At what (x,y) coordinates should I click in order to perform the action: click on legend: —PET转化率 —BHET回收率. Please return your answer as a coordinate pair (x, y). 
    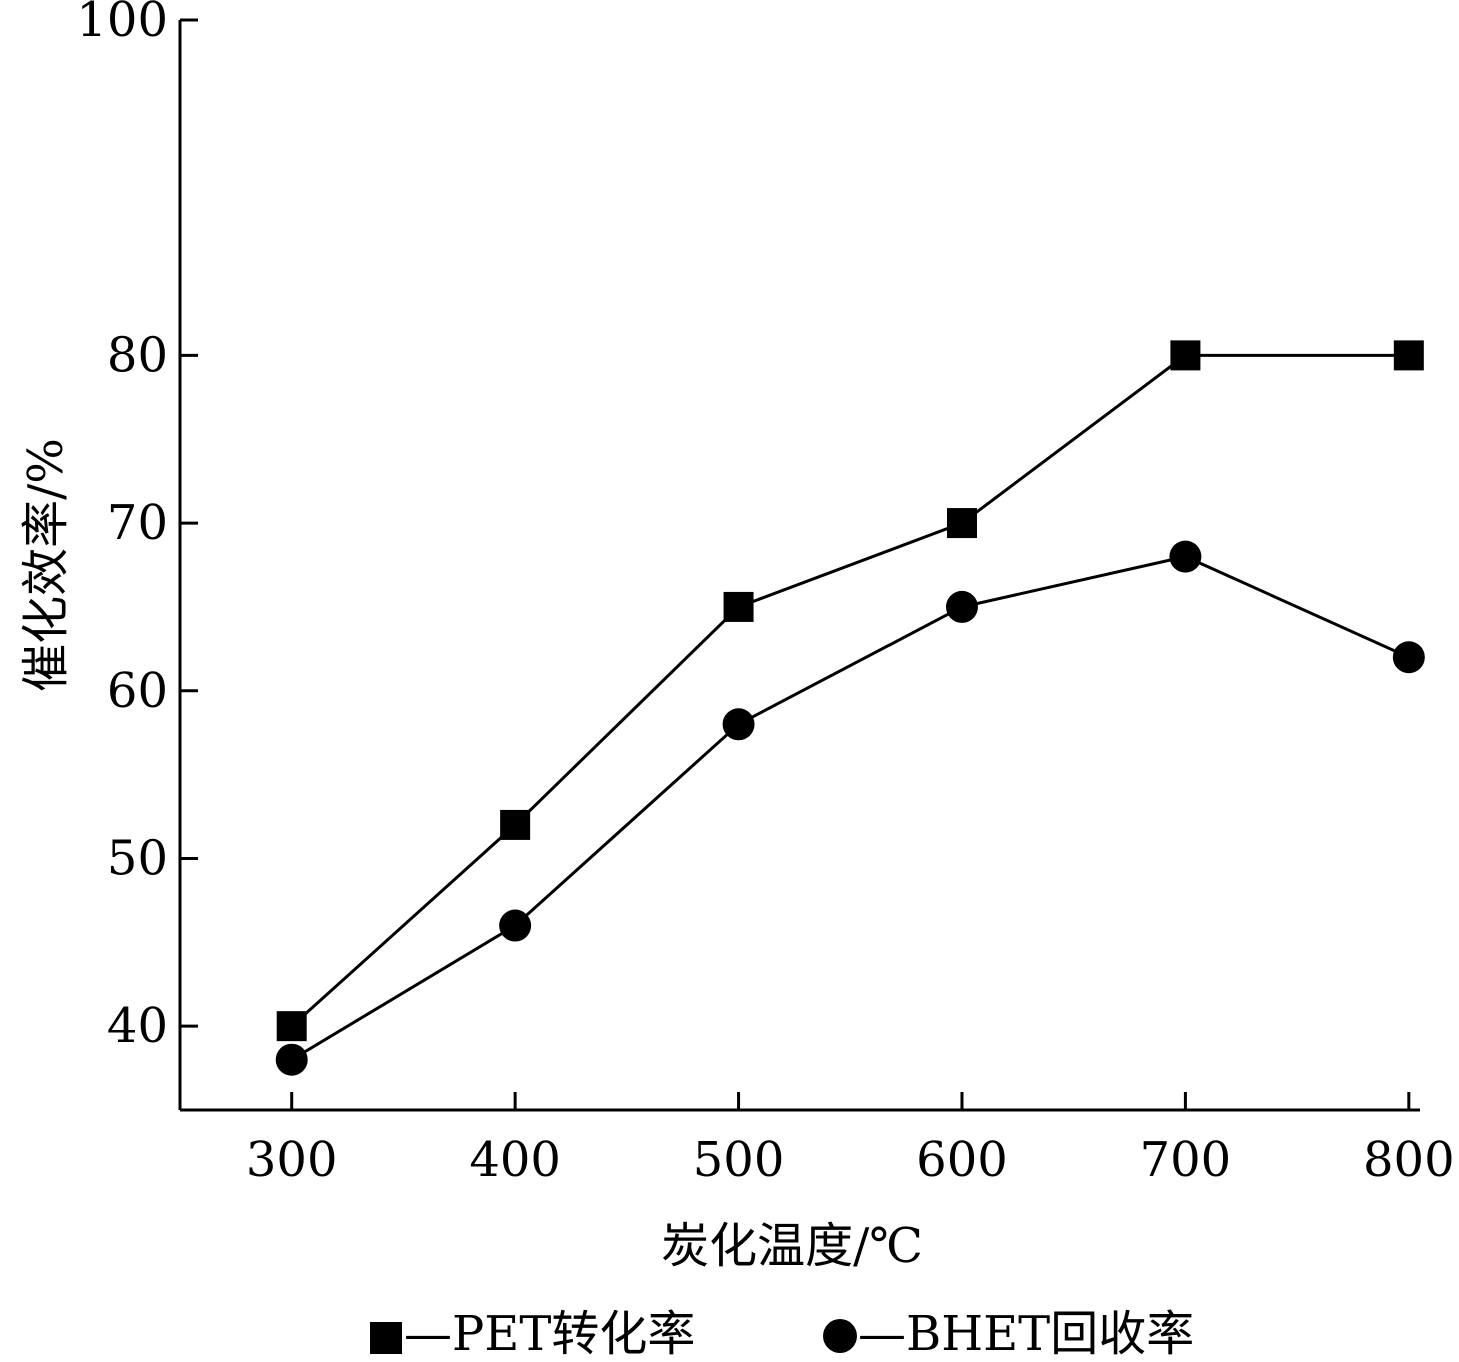
    Looking at the image, I should click on (782, 1334).